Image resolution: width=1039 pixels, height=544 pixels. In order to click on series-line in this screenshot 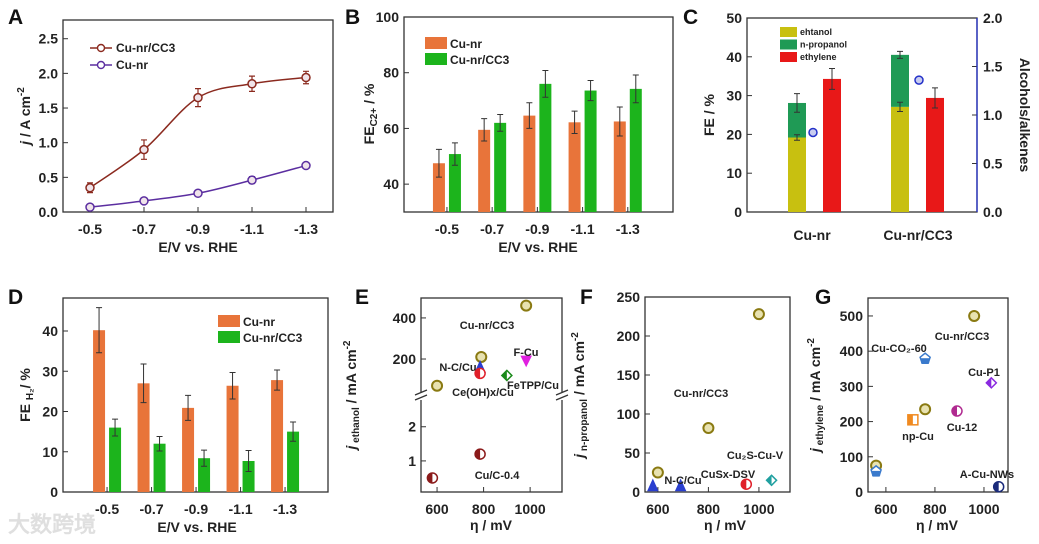, I will do `click(198, 186)`.